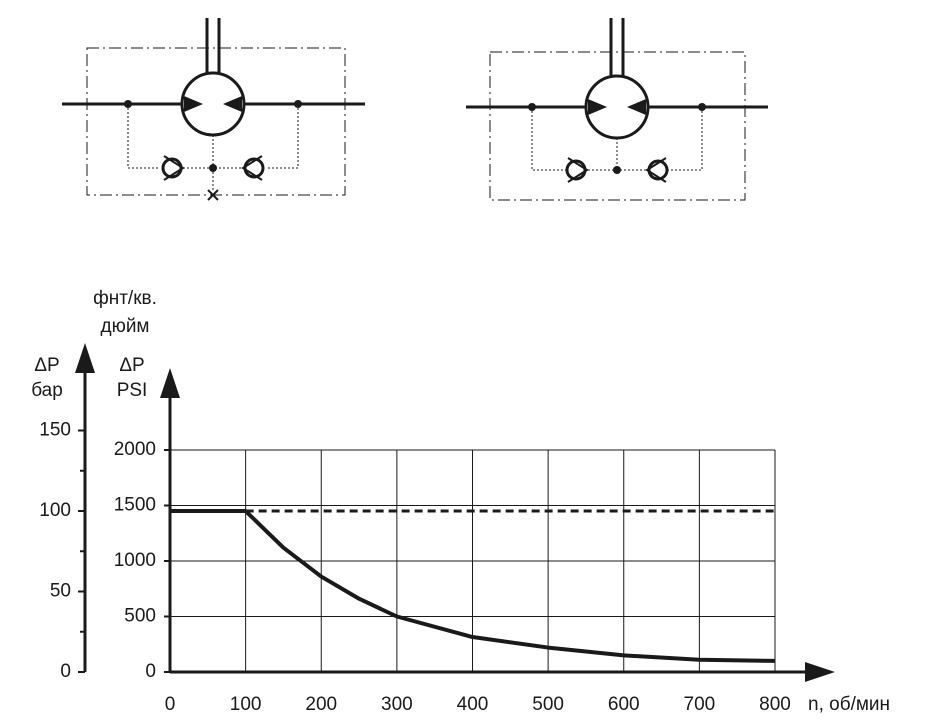 Image resolution: width=933 pixels, height=722 pixels. Describe the element at coordinates (135, 560) in the screenshot. I see `y-tick-label: 1000` at that location.